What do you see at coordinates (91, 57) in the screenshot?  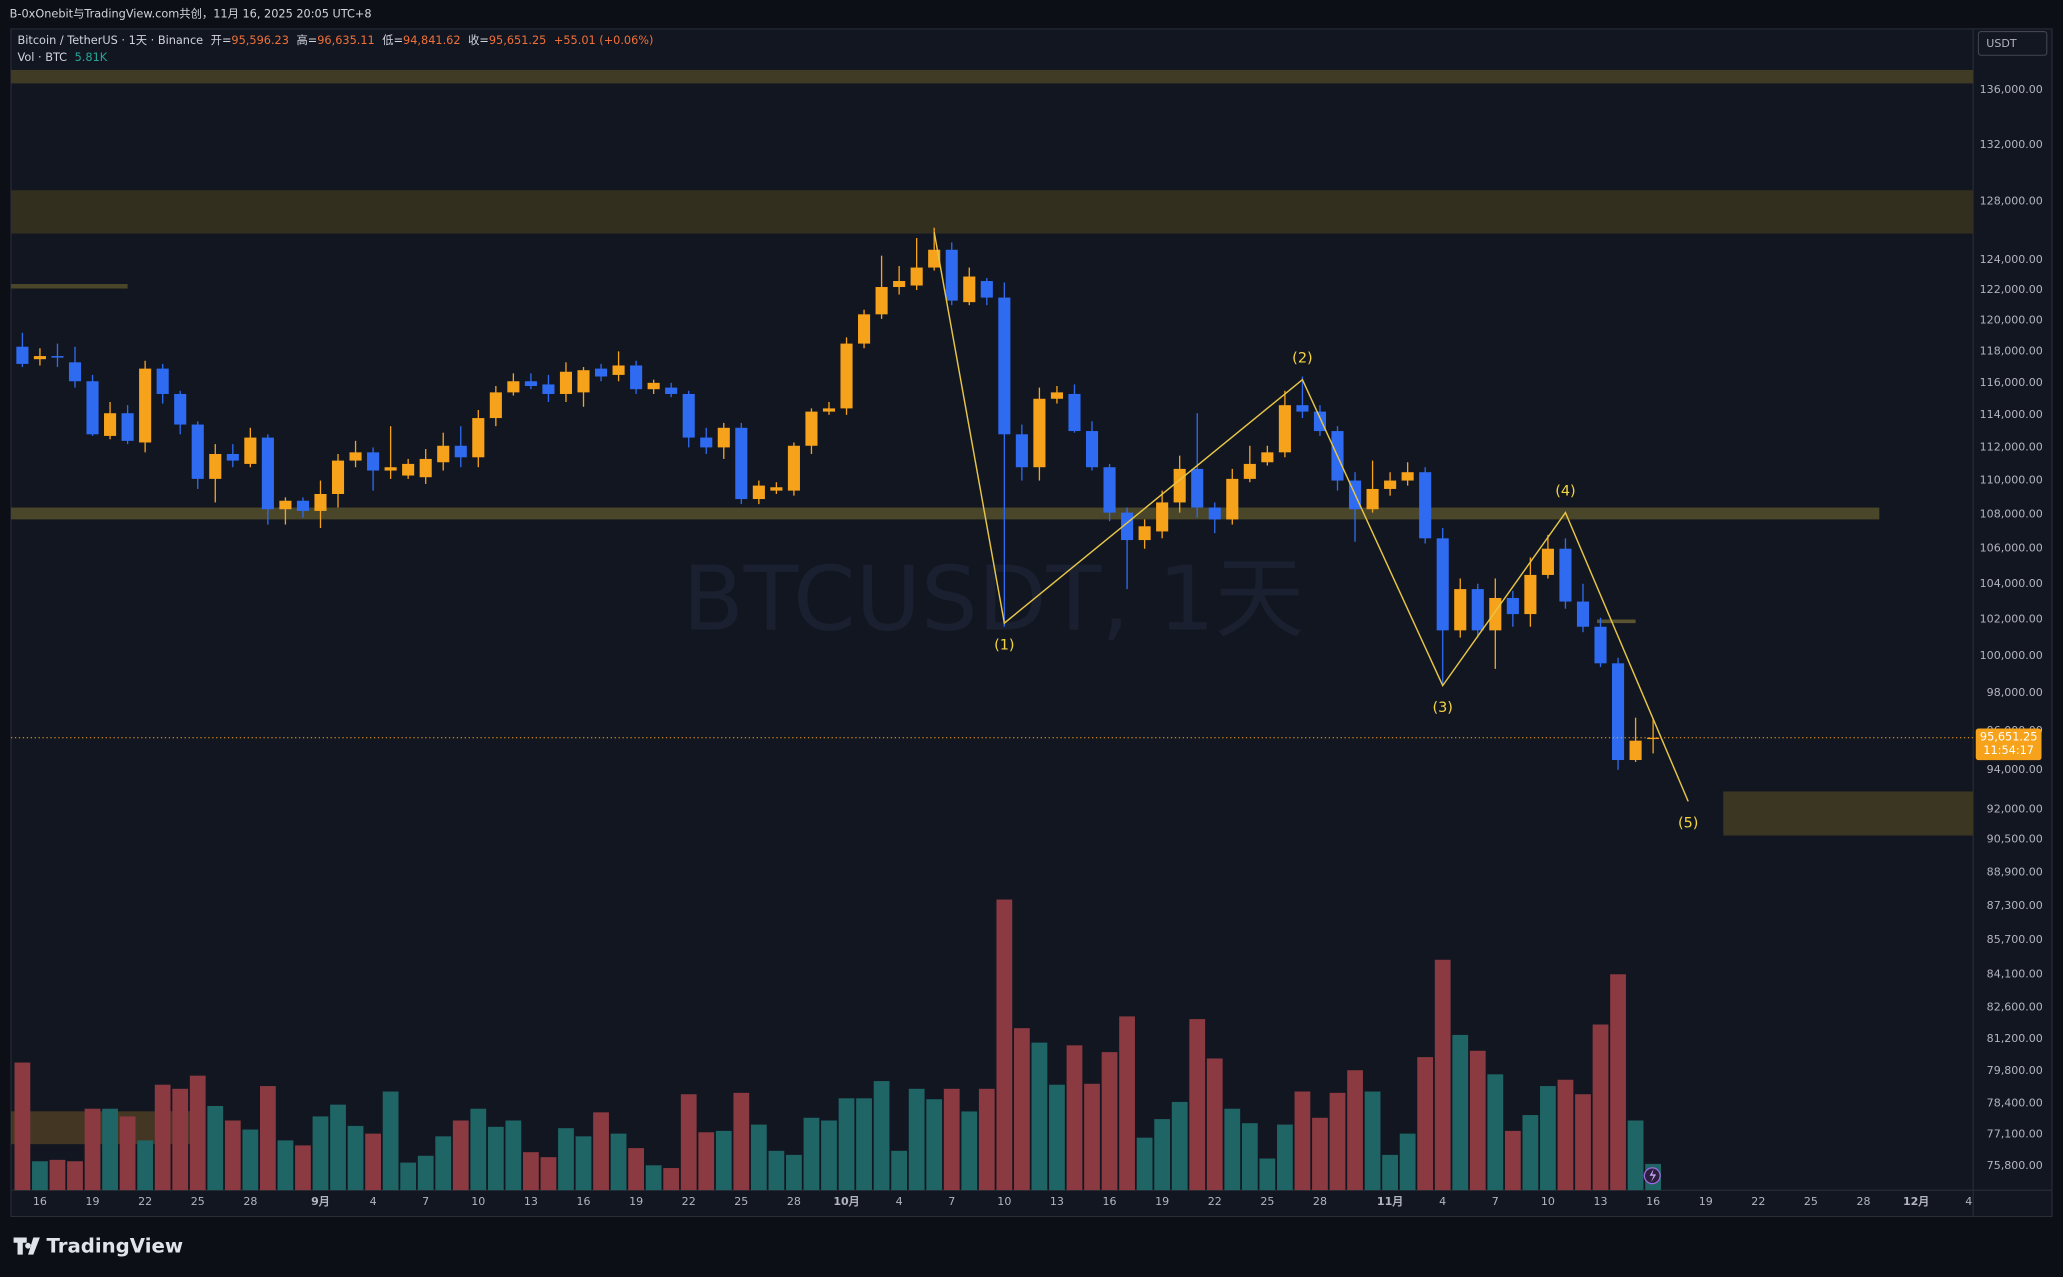 I see `volume-legend-value: 5.81K` at bounding box center [91, 57].